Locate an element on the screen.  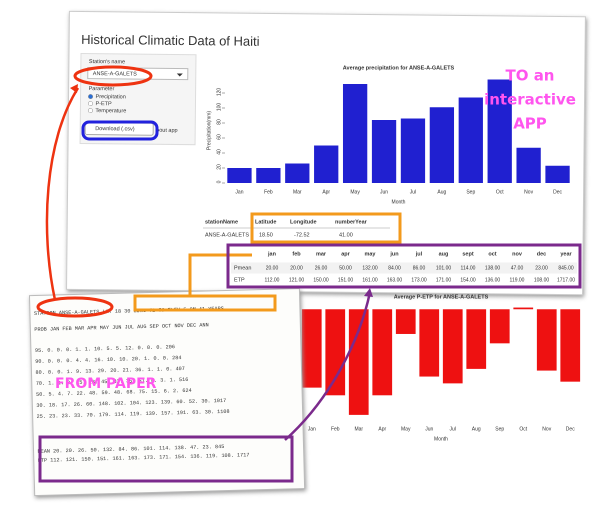
y-axis-label: Precipitation(mm) is located at coordinates (209, 131).